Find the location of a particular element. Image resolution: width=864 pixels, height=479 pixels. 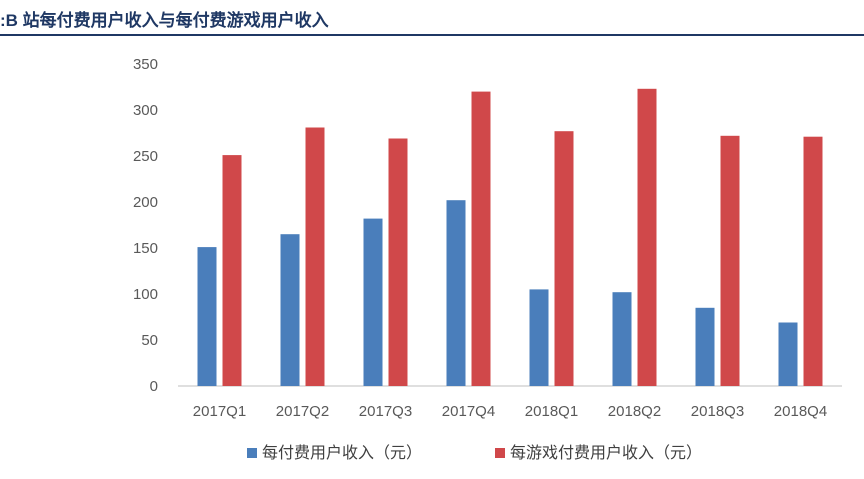

y-axis-ticks: 0 50 100 150 200 250 300 350 is located at coordinates (145, 225).